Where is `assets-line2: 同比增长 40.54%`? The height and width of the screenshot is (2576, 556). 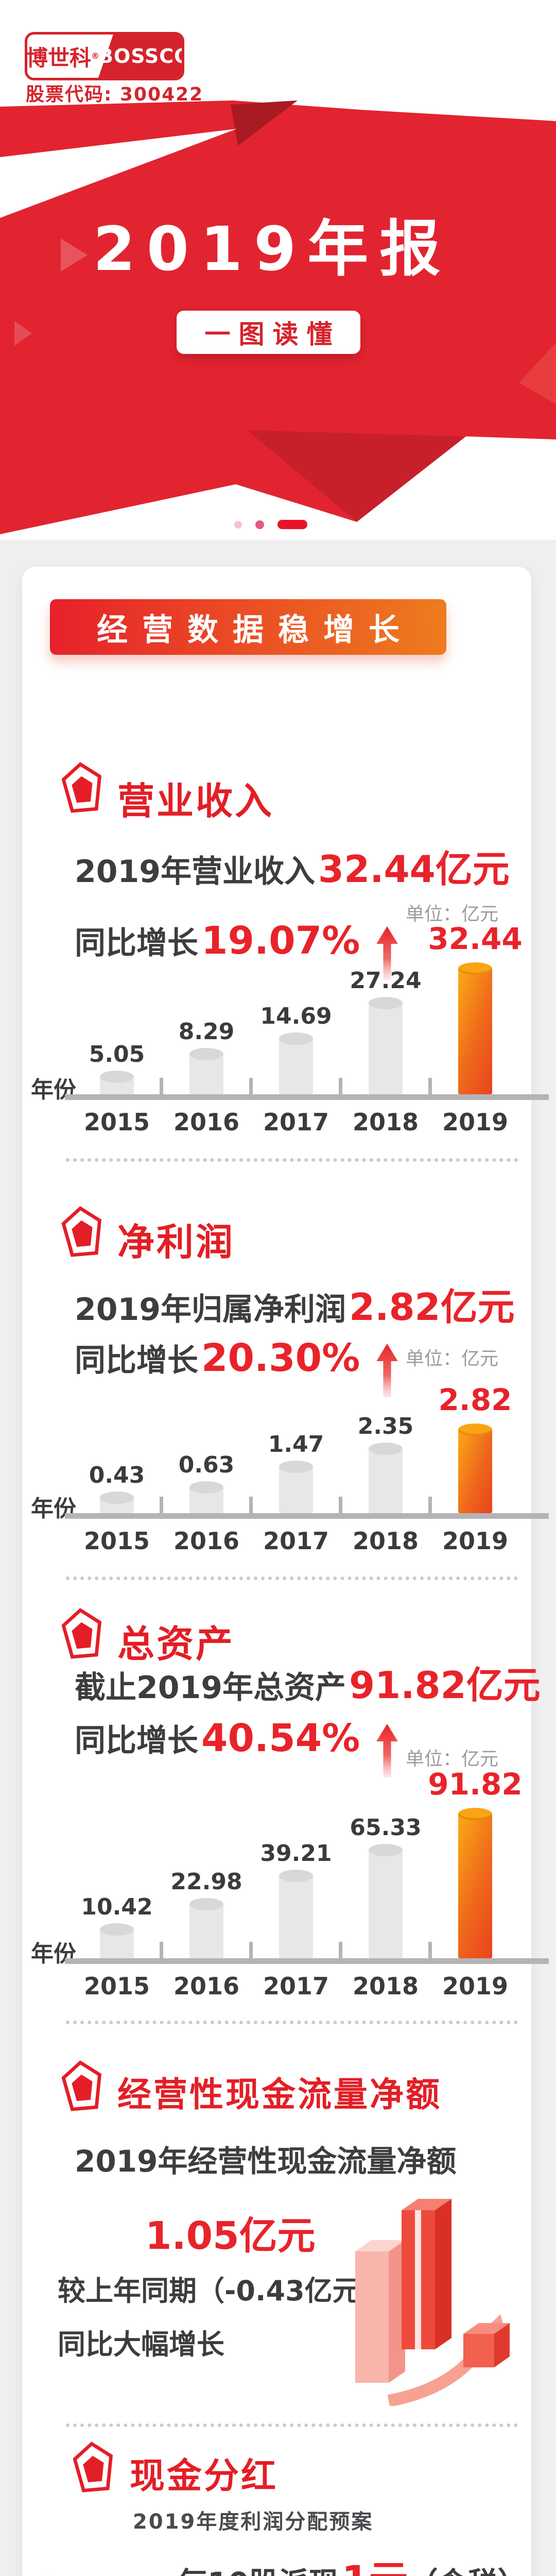 assets-line2: 同比增长 40.54% is located at coordinates (237, 1746).